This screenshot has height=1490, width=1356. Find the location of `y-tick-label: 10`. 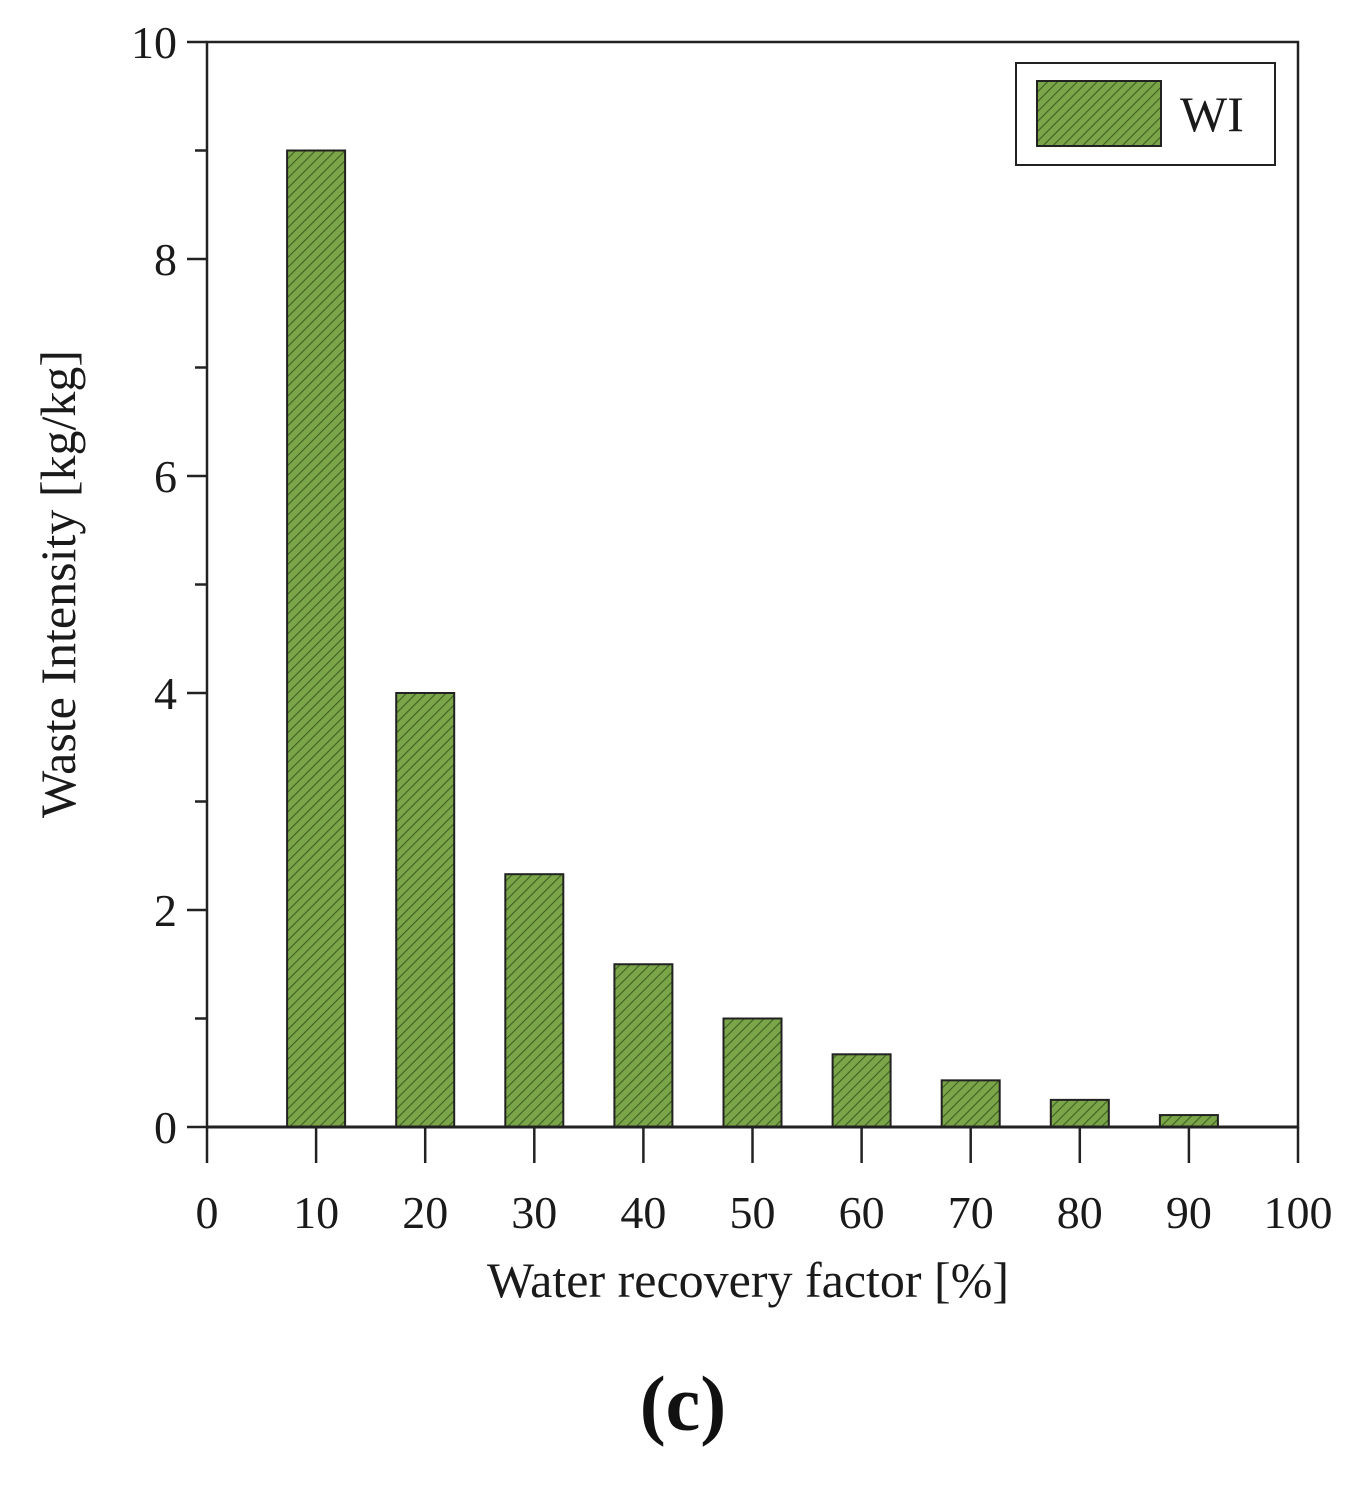

y-tick-label: 10 is located at coordinates (154, 42).